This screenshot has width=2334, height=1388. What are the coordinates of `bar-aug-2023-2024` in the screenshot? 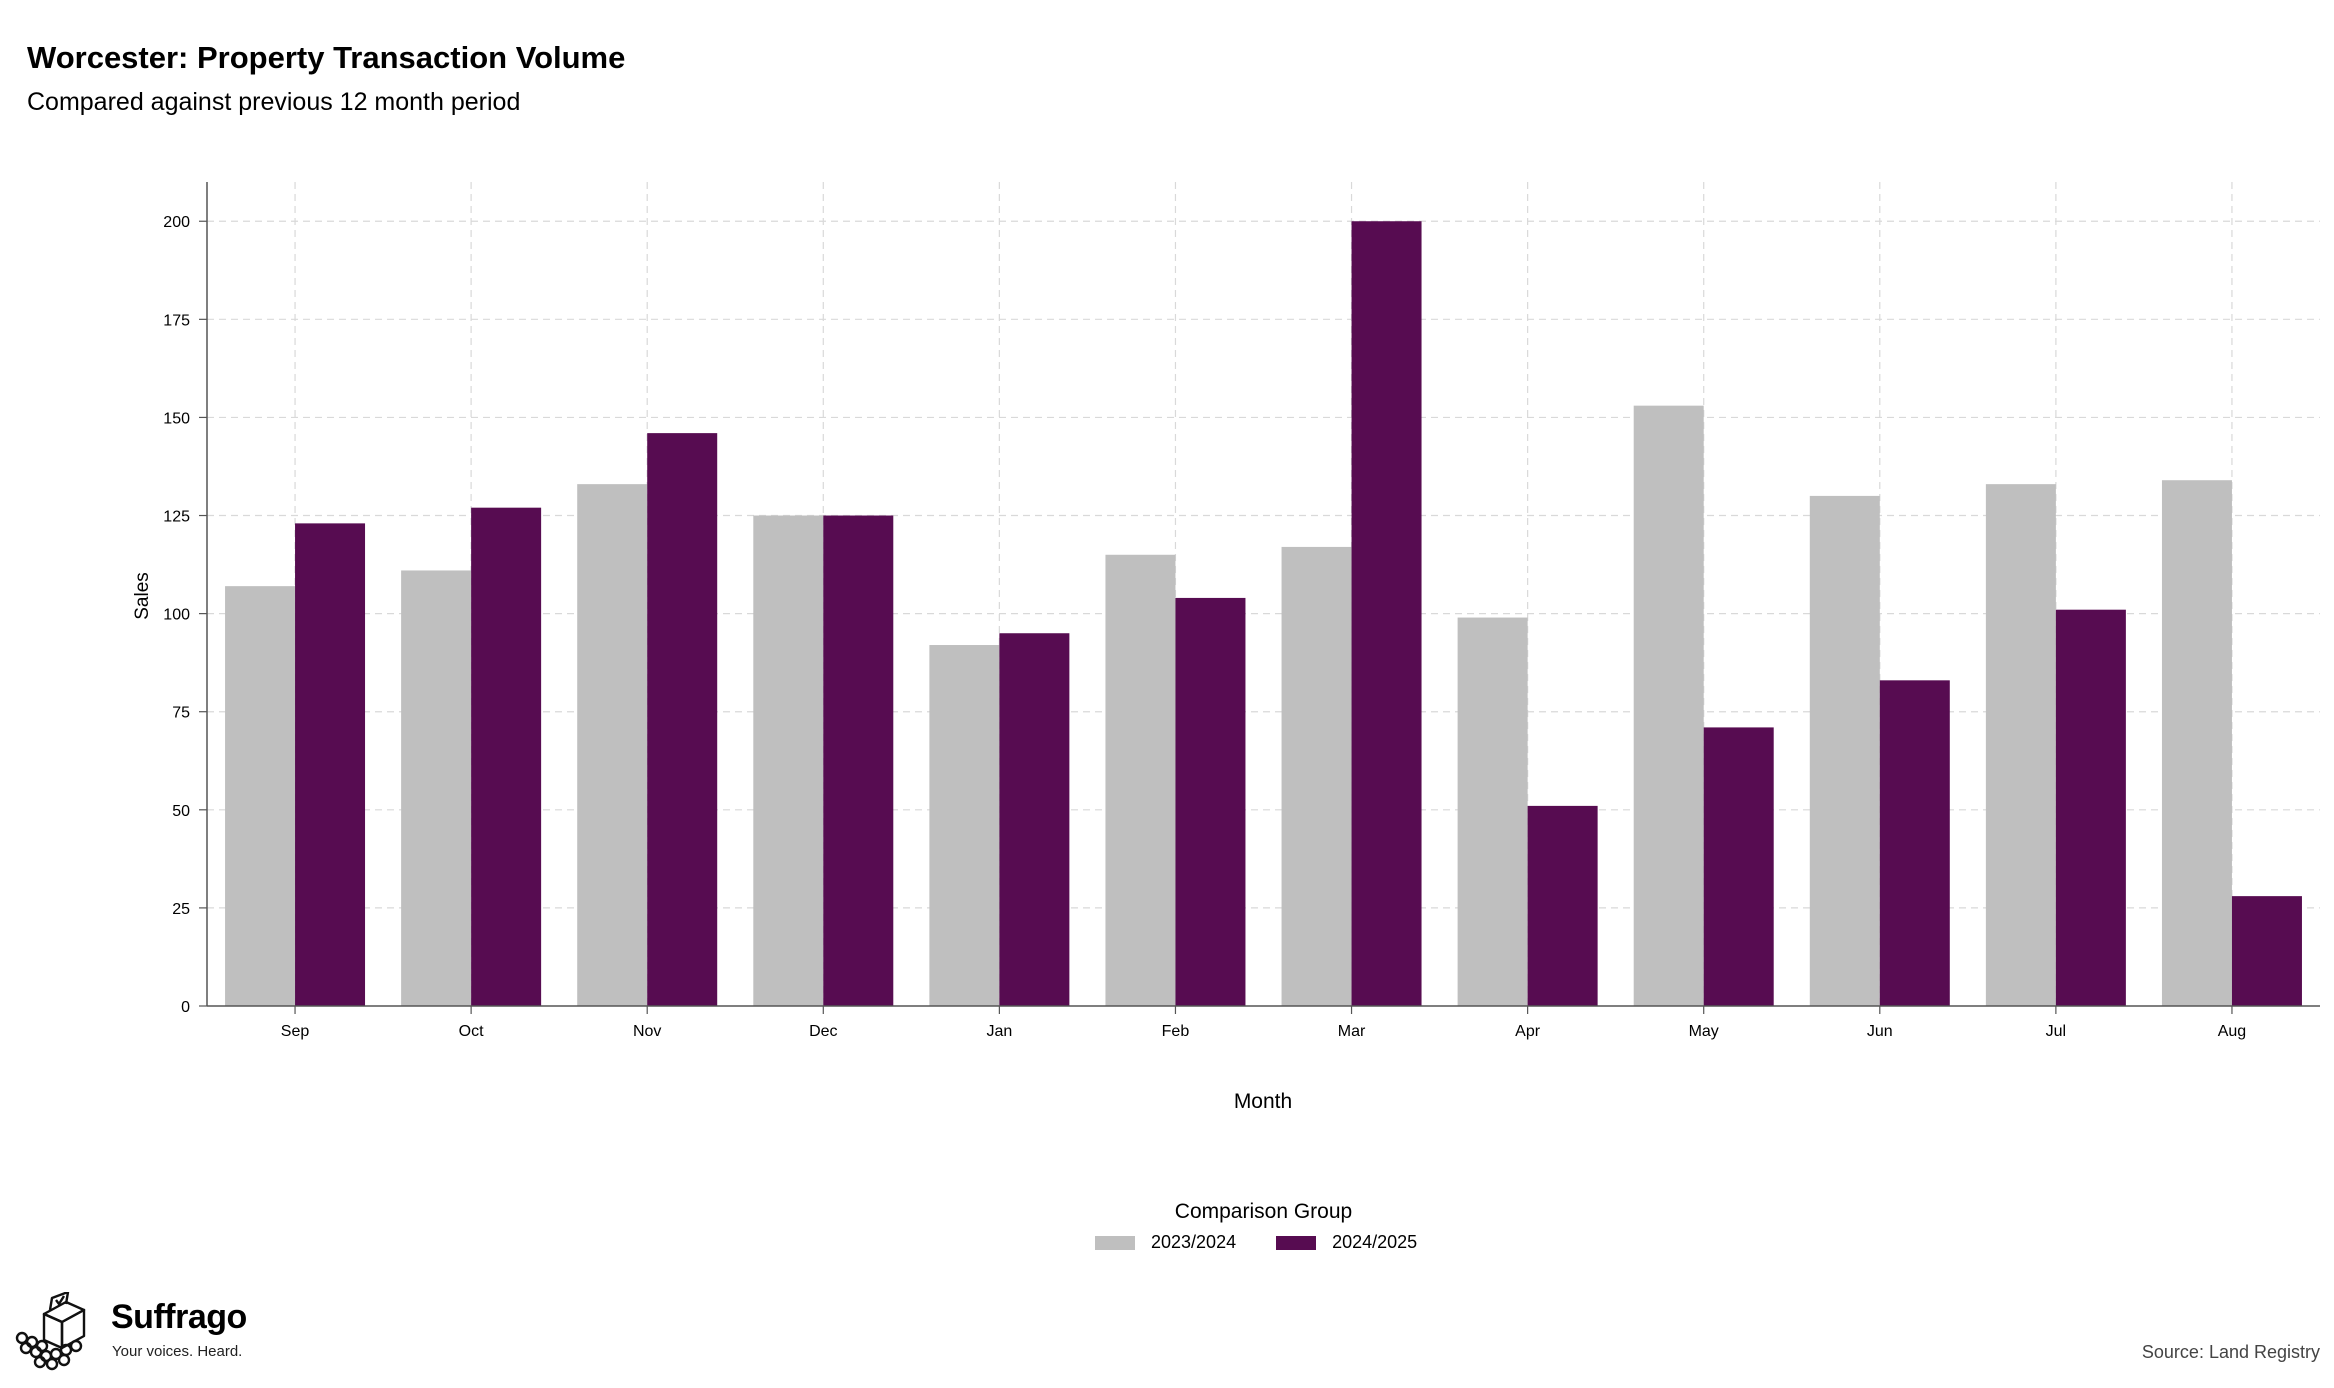 It's located at (2196, 743).